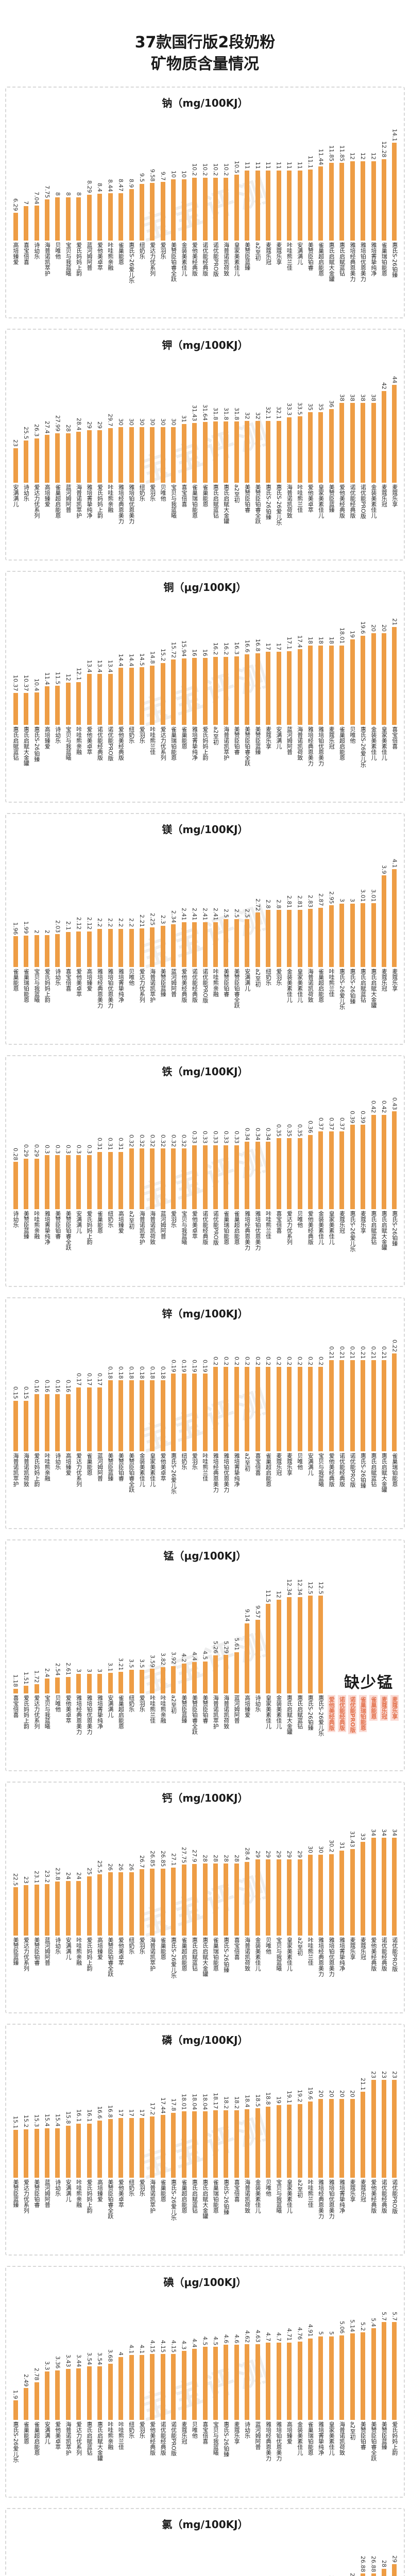  Describe the element at coordinates (352, 2430) in the screenshot. I see `category-label: a2至初` at that location.